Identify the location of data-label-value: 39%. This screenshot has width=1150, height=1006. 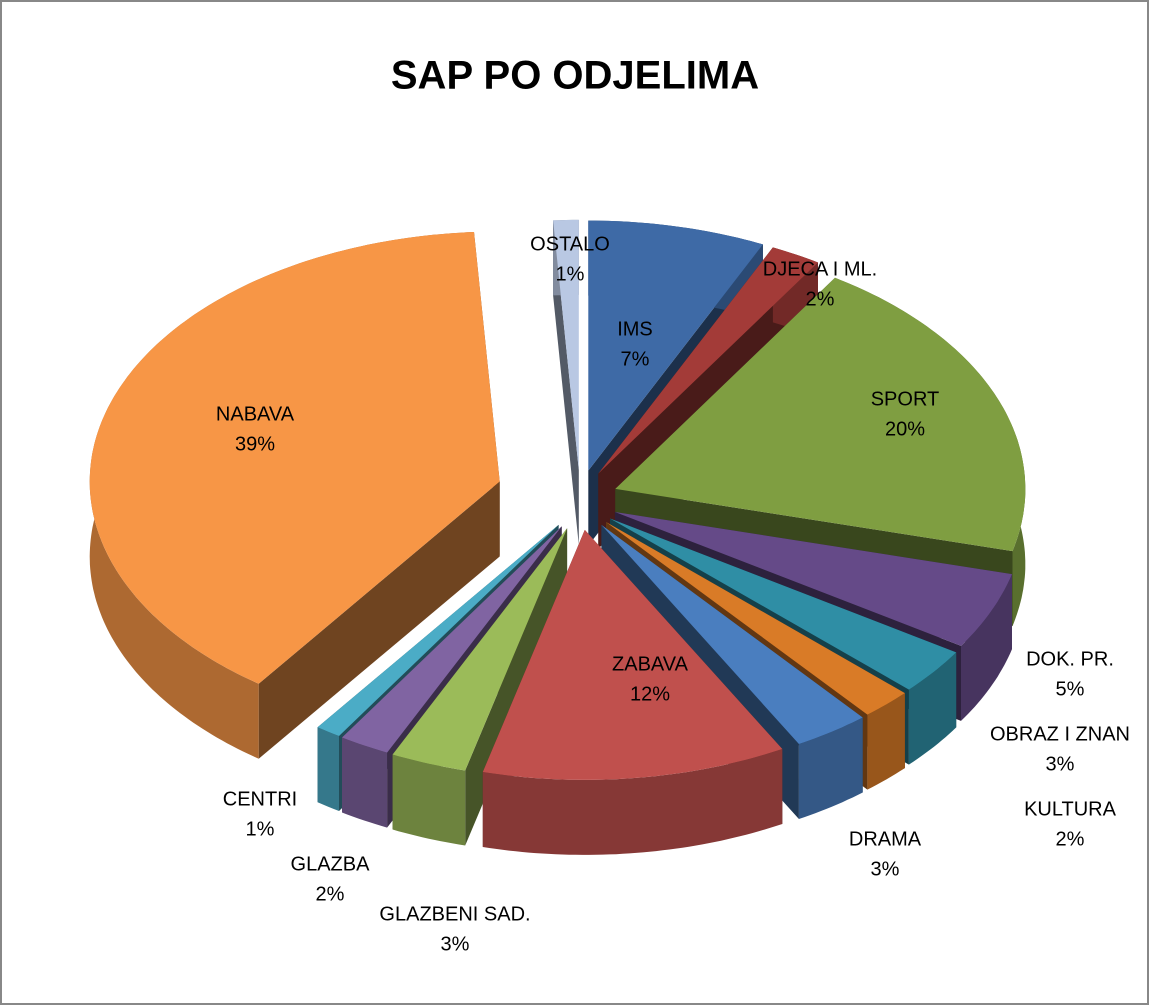
(255, 444).